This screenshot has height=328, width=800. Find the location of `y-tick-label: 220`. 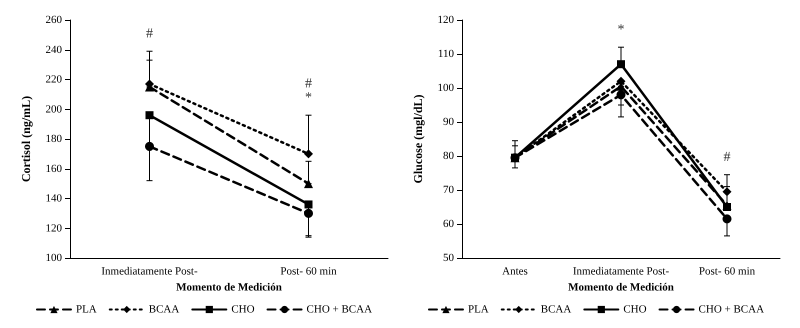

y-tick-label: 220 is located at coordinates (54, 80).